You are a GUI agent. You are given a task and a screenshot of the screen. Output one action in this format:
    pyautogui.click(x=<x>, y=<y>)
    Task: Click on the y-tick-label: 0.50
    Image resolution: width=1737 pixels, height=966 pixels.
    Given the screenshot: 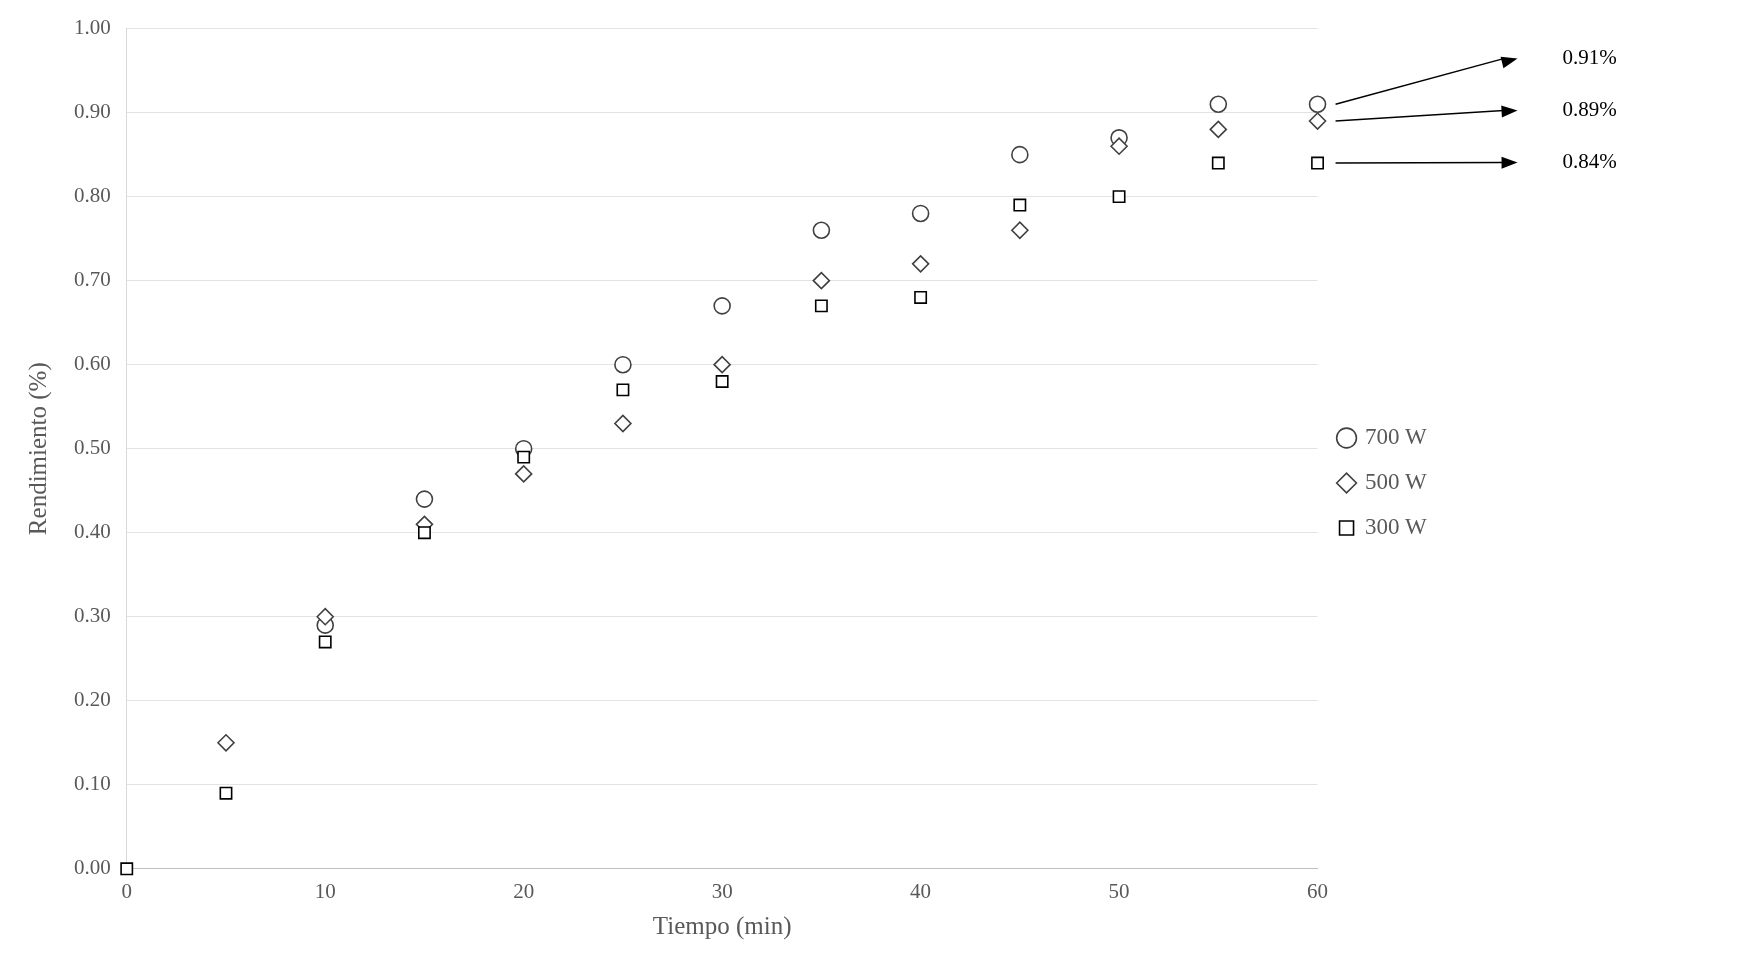 What is the action you would take?
    pyautogui.click(x=92, y=447)
    